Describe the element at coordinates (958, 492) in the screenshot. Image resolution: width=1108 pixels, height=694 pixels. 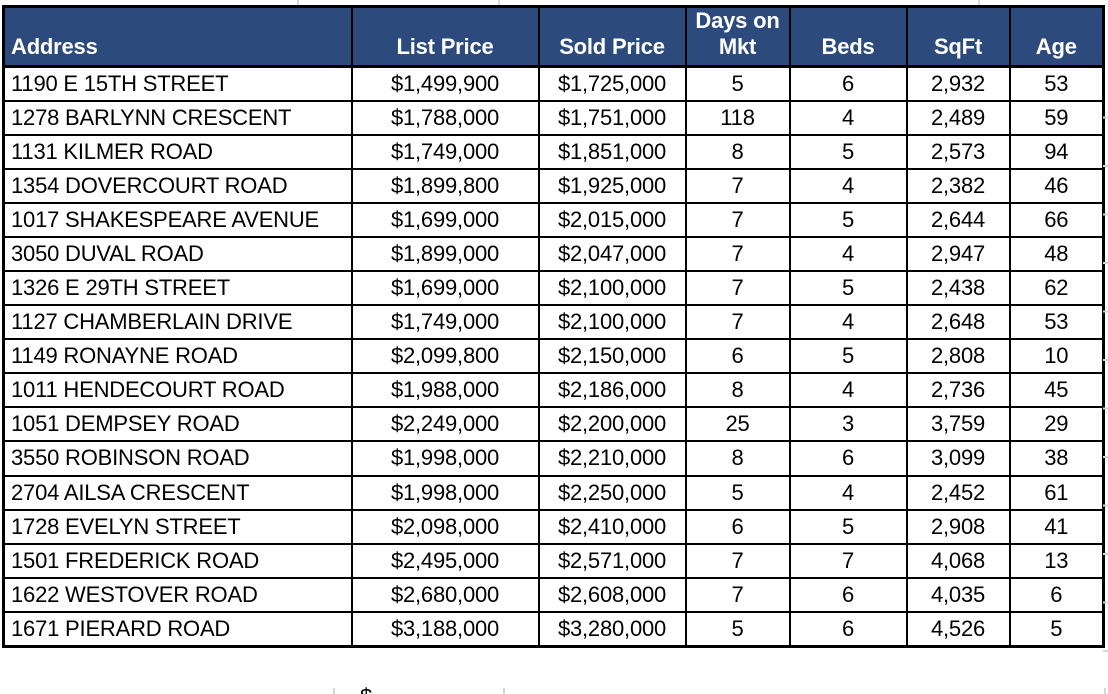
I see `cell-sqft: 2,452` at that location.